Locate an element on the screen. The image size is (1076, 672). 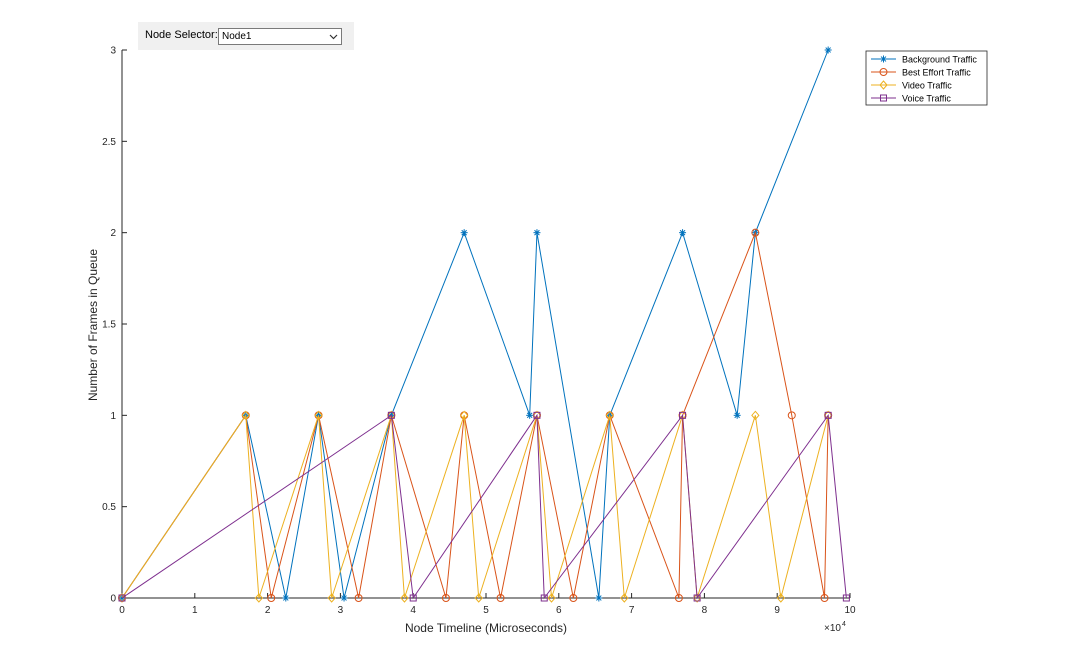
x-tick-label: 9 is located at coordinates (777, 610).